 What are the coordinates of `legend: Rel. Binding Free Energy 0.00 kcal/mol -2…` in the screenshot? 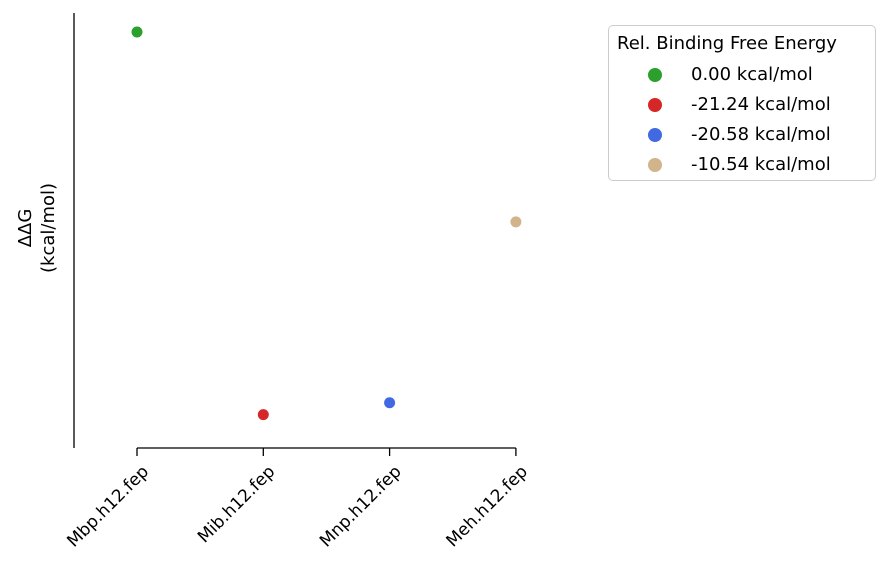 It's located at (742, 103).